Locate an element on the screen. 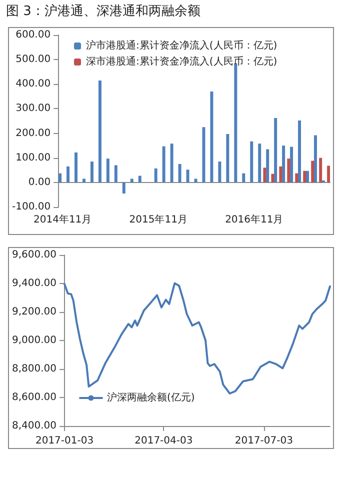  y-tick-label: 0.00 is located at coordinates (39, 182).